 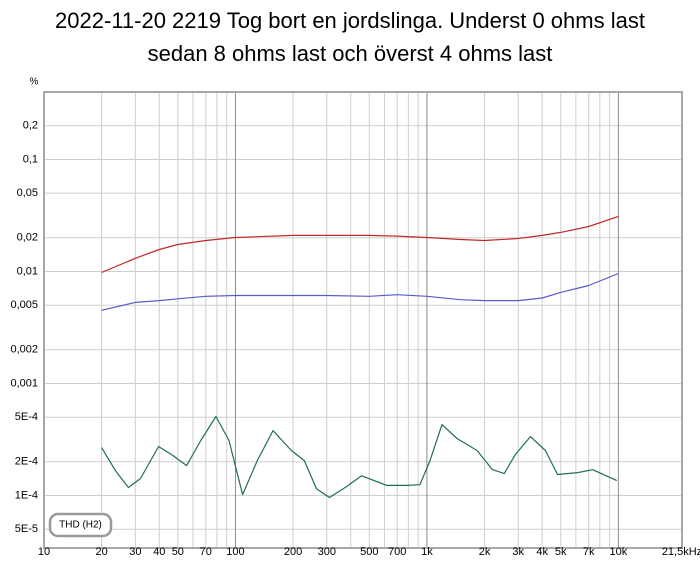 What do you see at coordinates (206, 552) in the screenshot?
I see `x-tick-label: 70` at bounding box center [206, 552].